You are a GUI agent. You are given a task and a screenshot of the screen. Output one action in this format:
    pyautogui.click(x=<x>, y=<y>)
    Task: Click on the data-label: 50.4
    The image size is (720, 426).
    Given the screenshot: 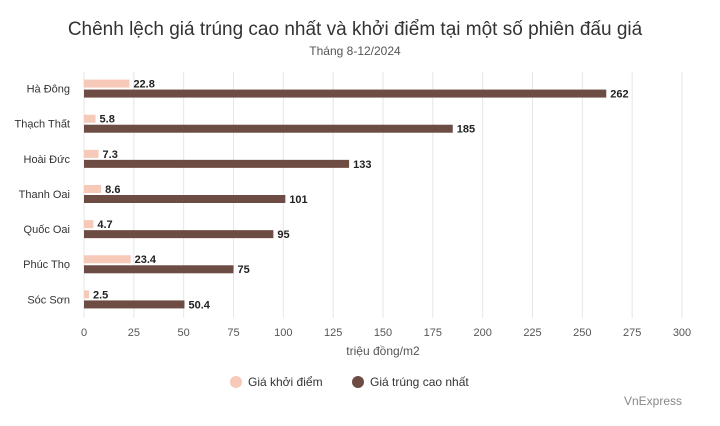 What is the action you would take?
    pyautogui.click(x=199, y=305)
    